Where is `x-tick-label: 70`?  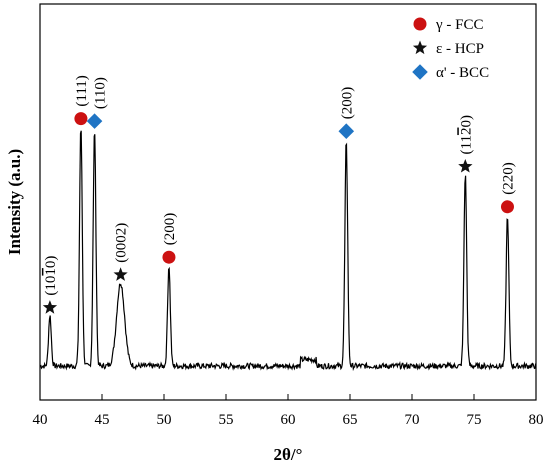 x-tick-label: 70 is located at coordinates (412, 420).